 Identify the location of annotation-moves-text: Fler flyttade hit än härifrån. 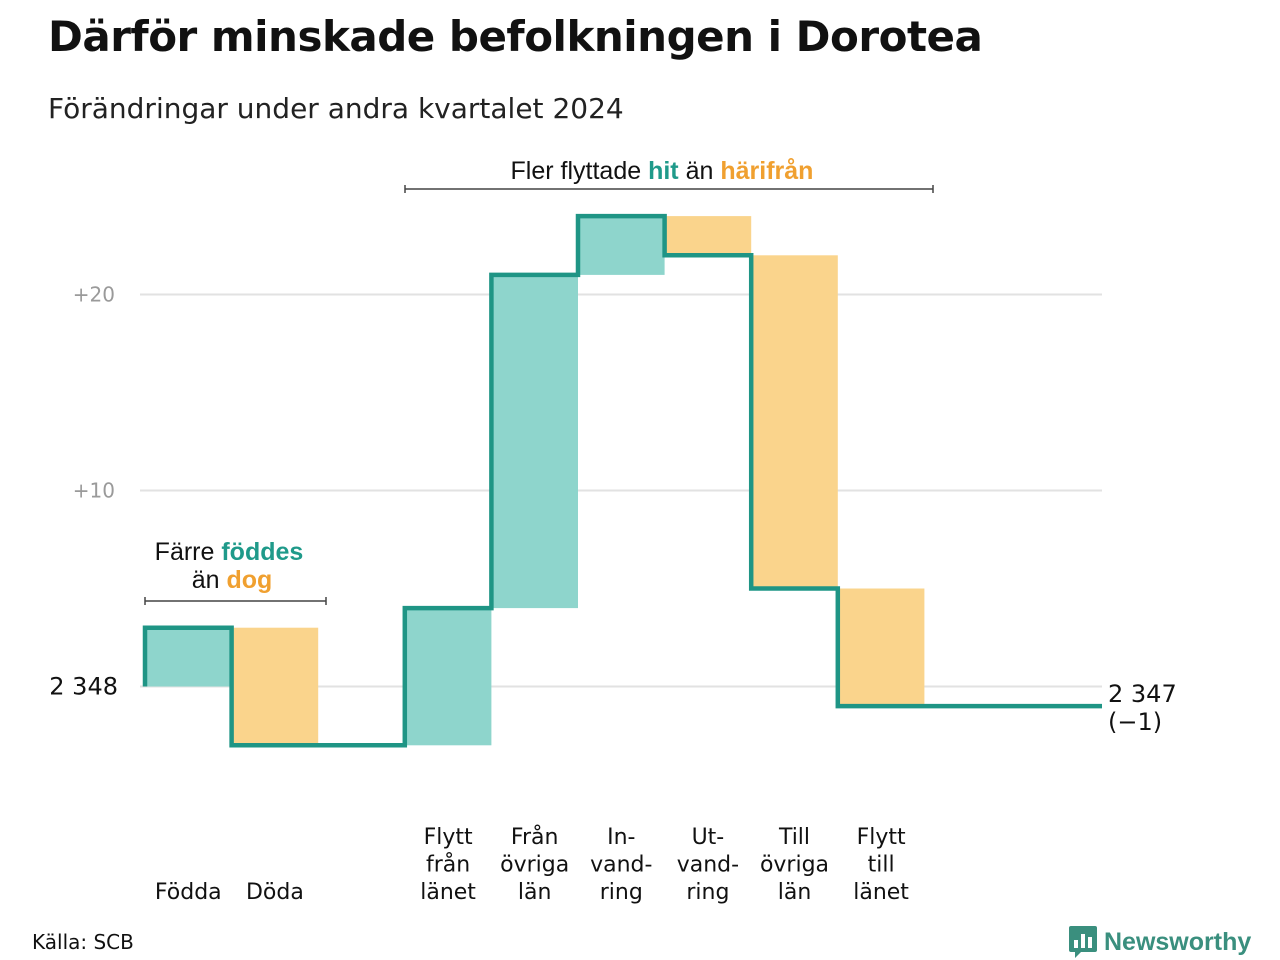
(662, 171).